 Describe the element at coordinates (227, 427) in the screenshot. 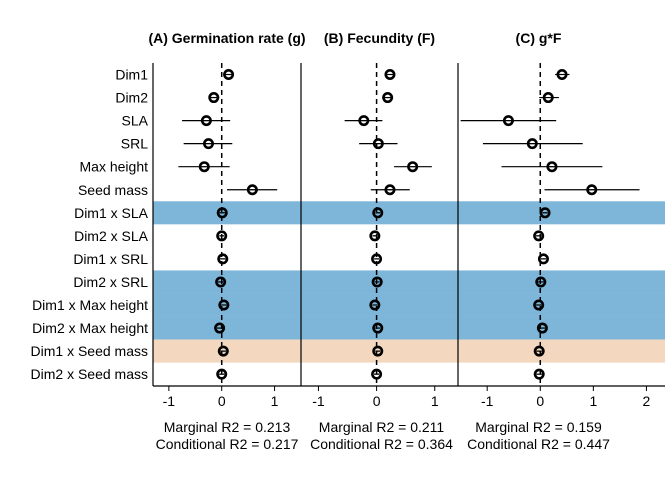

I see `marginal-r2: Marginal R2 = 0.213` at that location.